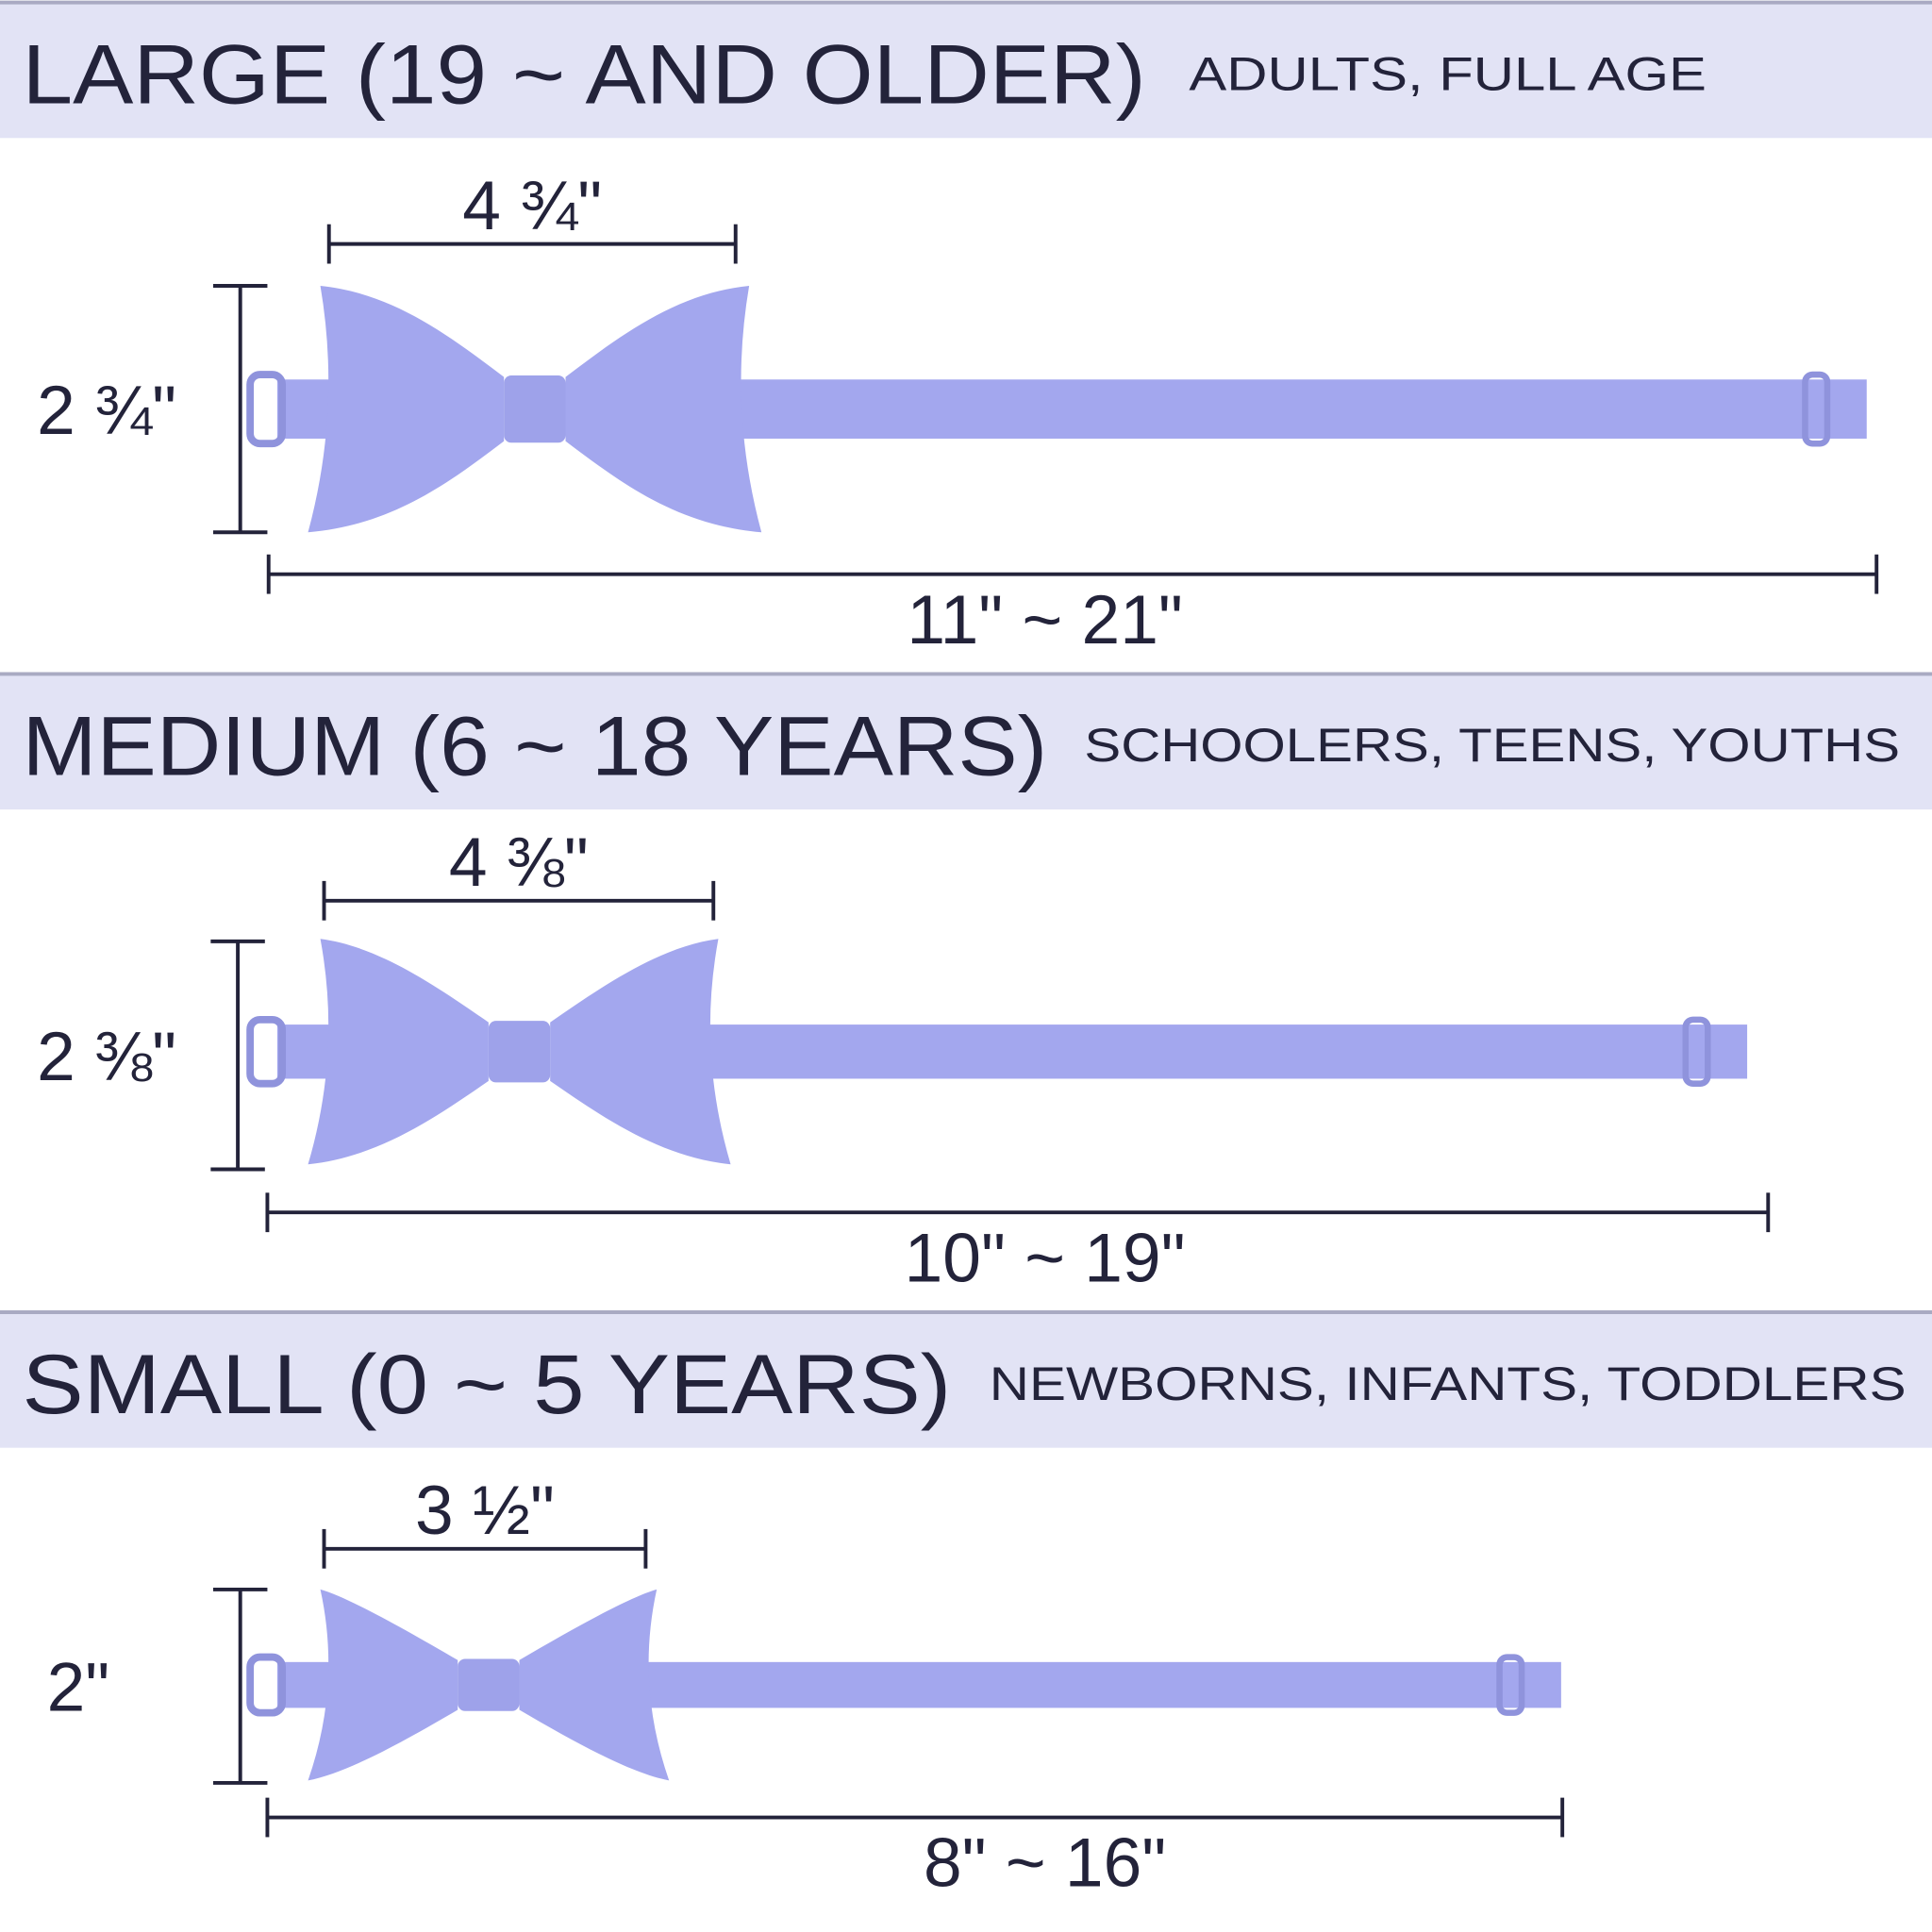 Image resolution: width=1932 pixels, height=1932 pixels. What do you see at coordinates (79, 1688) in the screenshot?
I see `height-label: 2"` at bounding box center [79, 1688].